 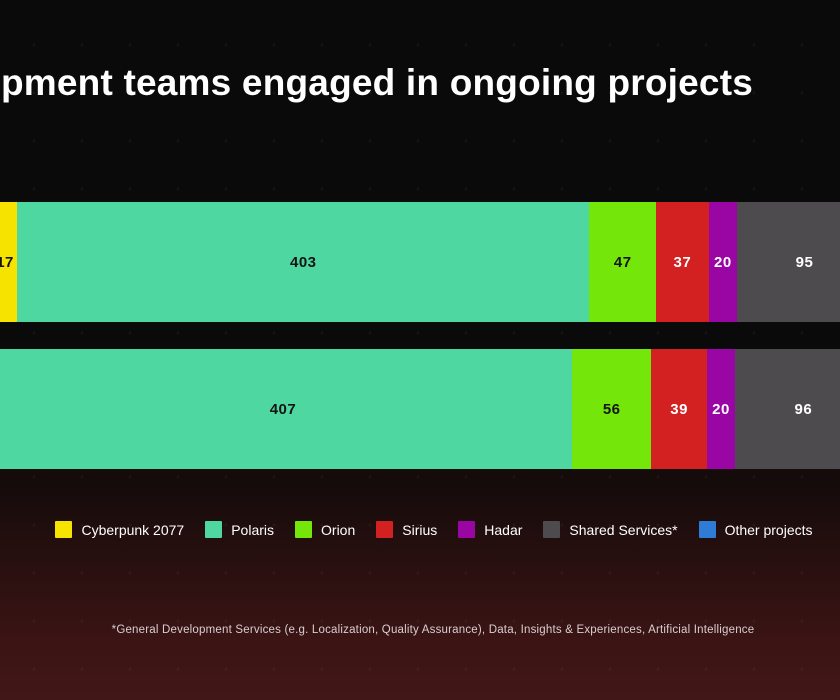 I want to click on segment-value-label: 37, so click(x=682, y=262).